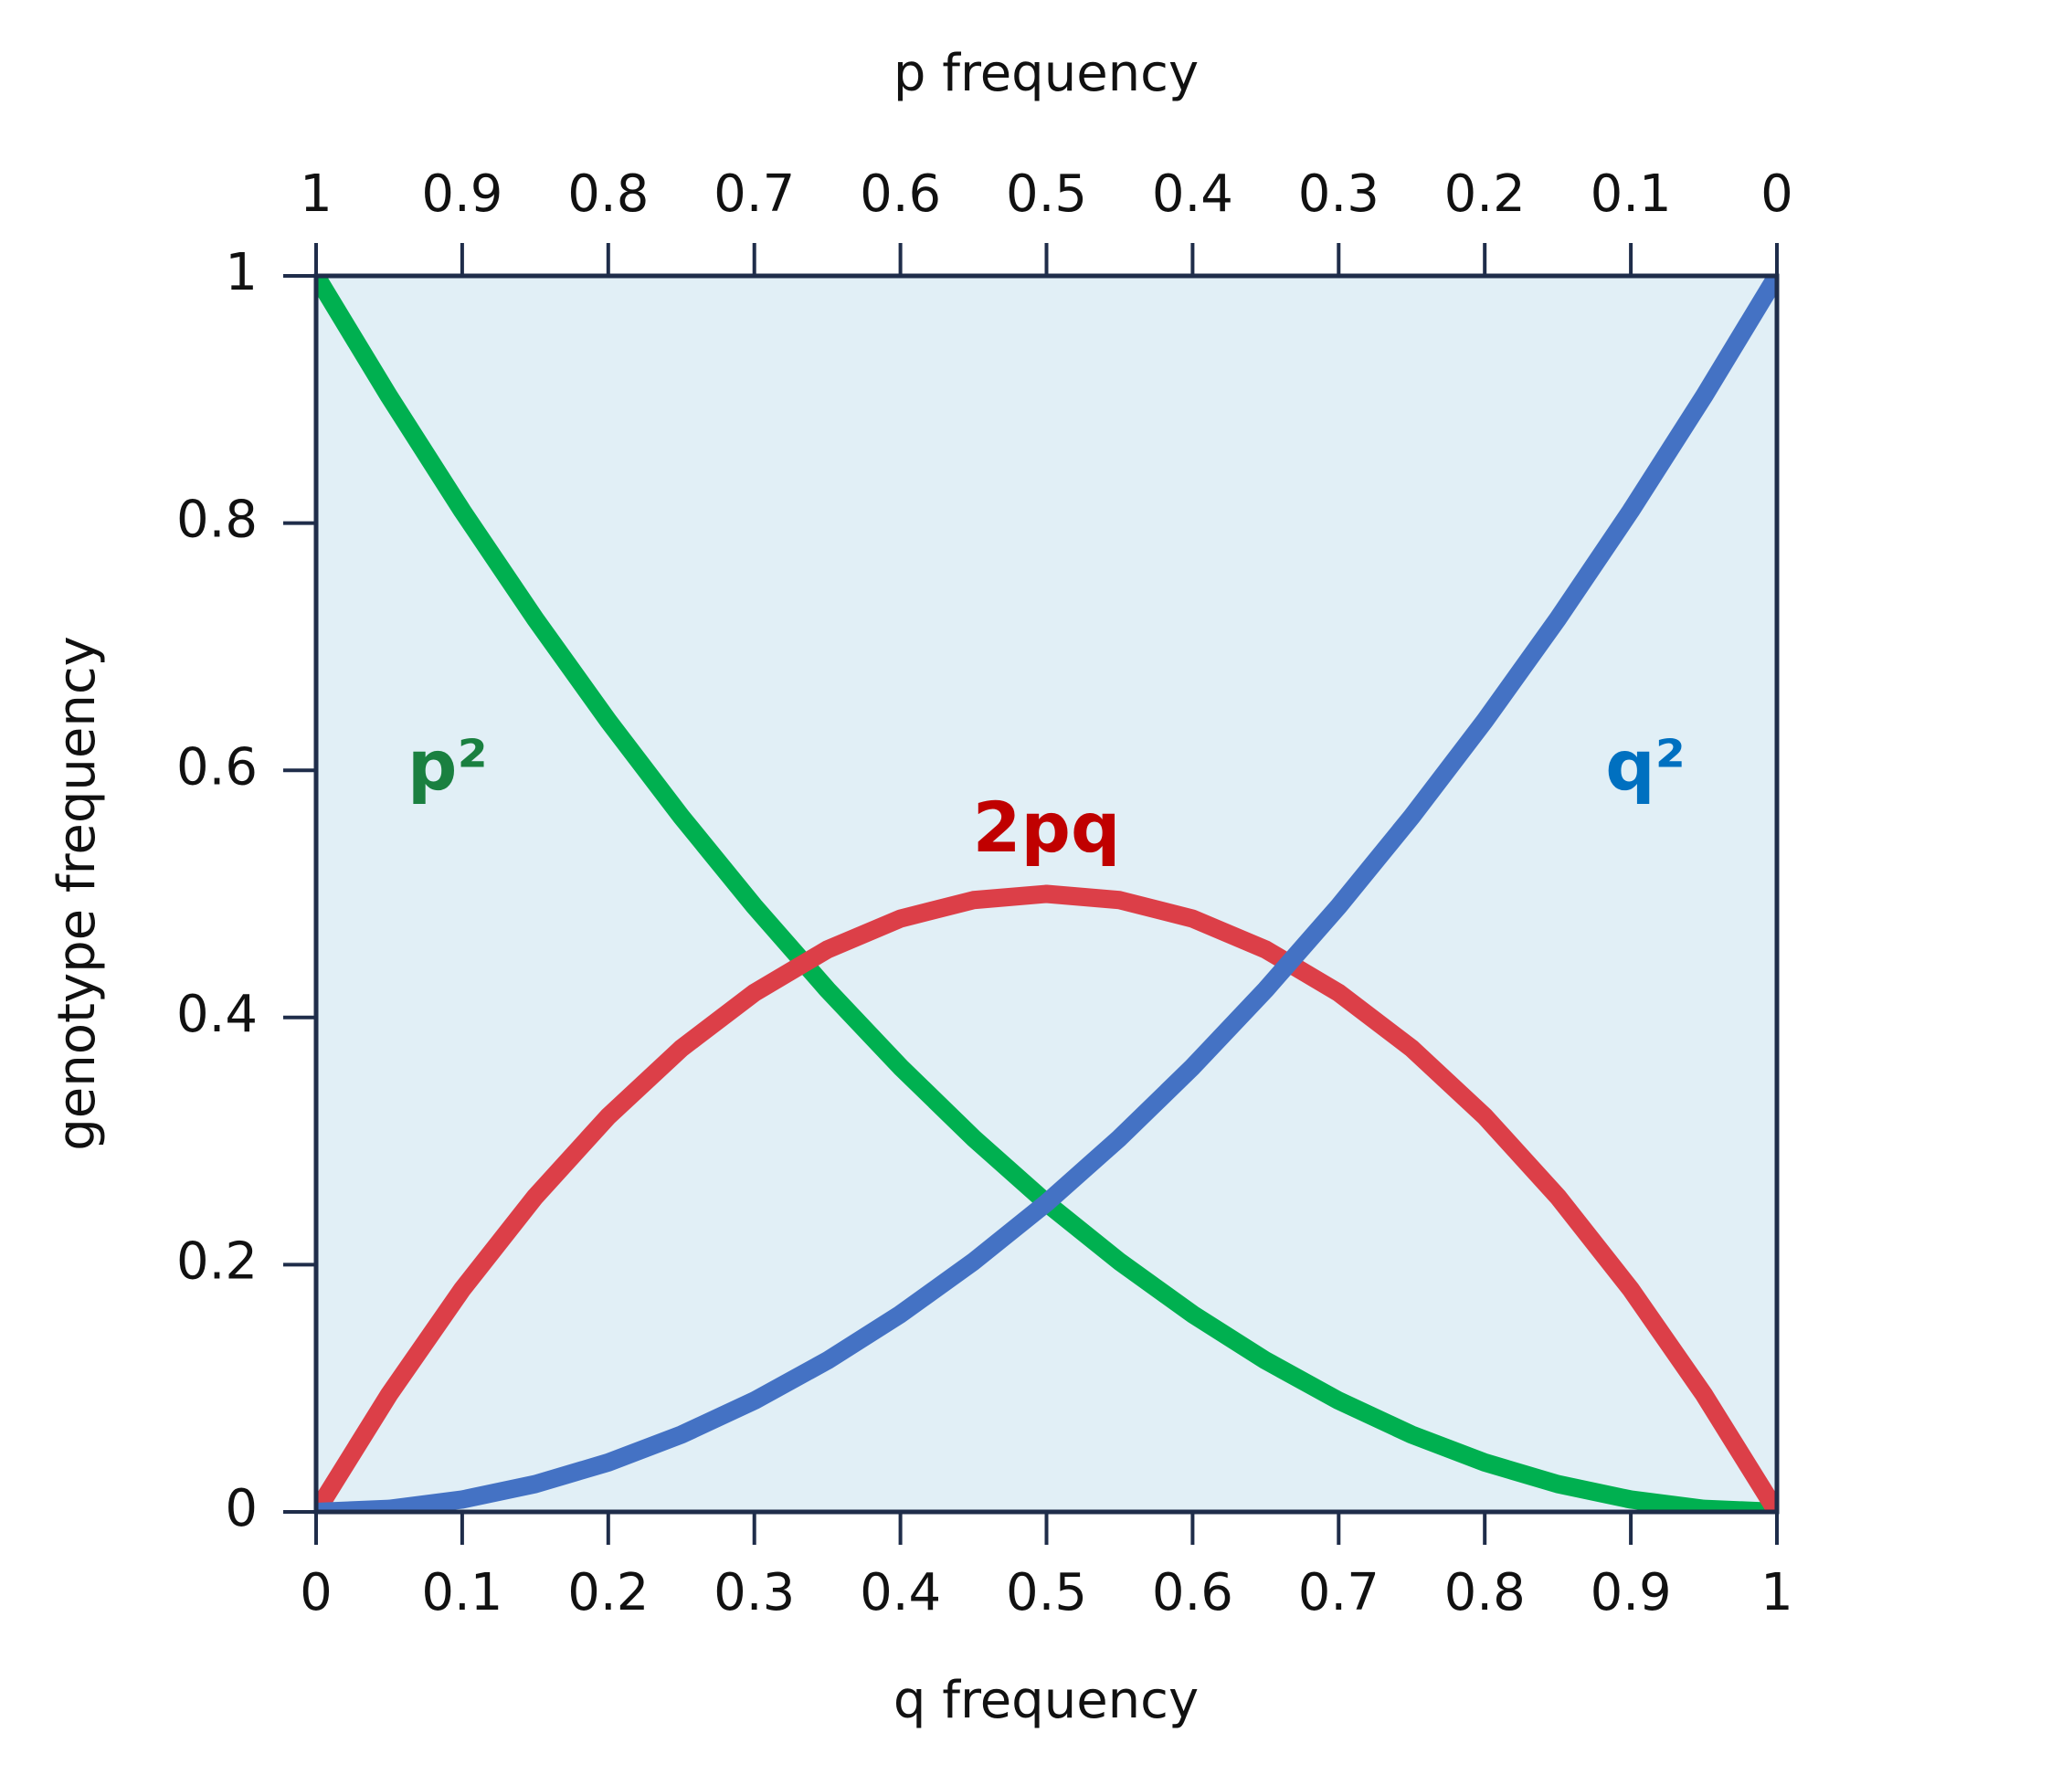 Image resolution: width=2072 pixels, height=1775 pixels. I want to click on x2-tick-label: 0, so click(1776, 194).